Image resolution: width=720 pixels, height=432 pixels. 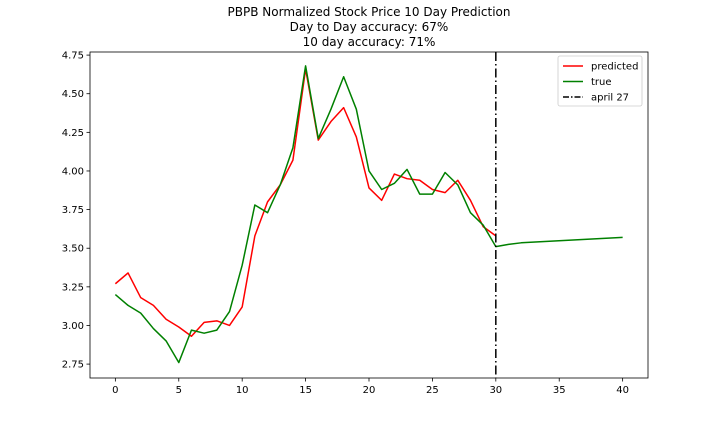 What do you see at coordinates (495, 390) in the screenshot?
I see `x-tick-label: 30` at bounding box center [495, 390].